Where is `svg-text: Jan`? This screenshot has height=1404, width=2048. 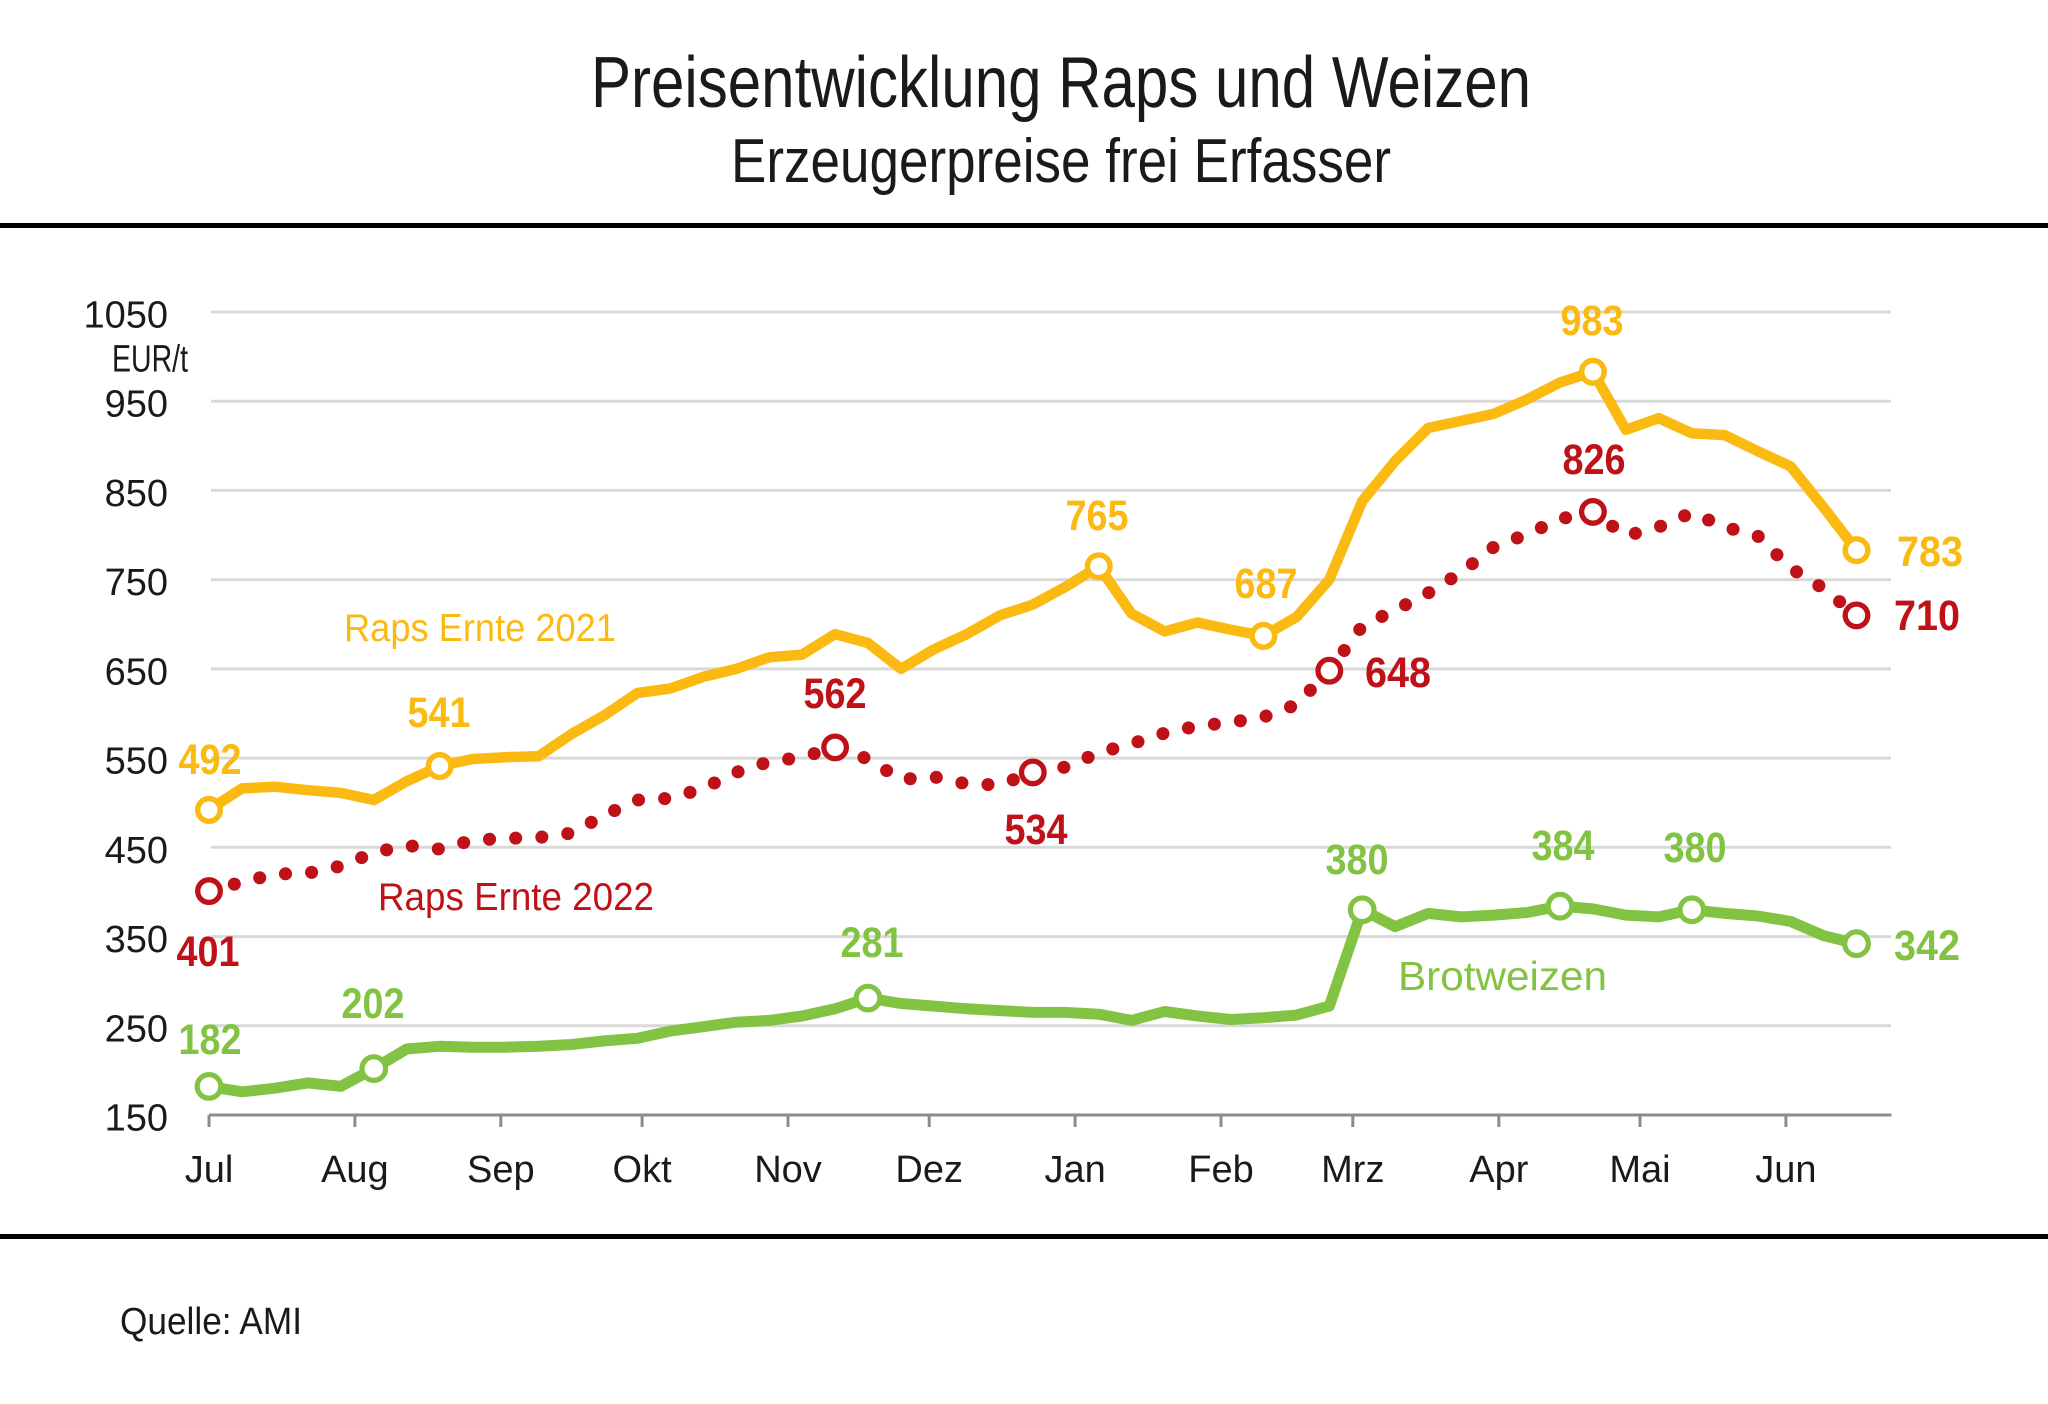
svg-text: Jan is located at coordinates (1074, 1170).